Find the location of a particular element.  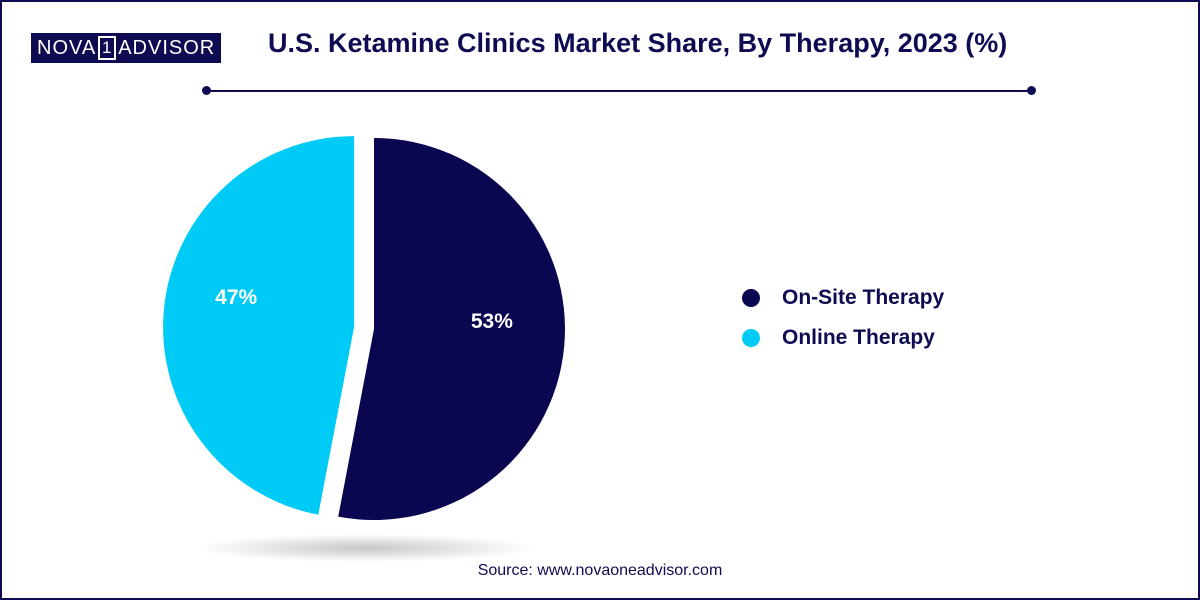

pie-slice-on-site-therapy is located at coordinates (451, 329).